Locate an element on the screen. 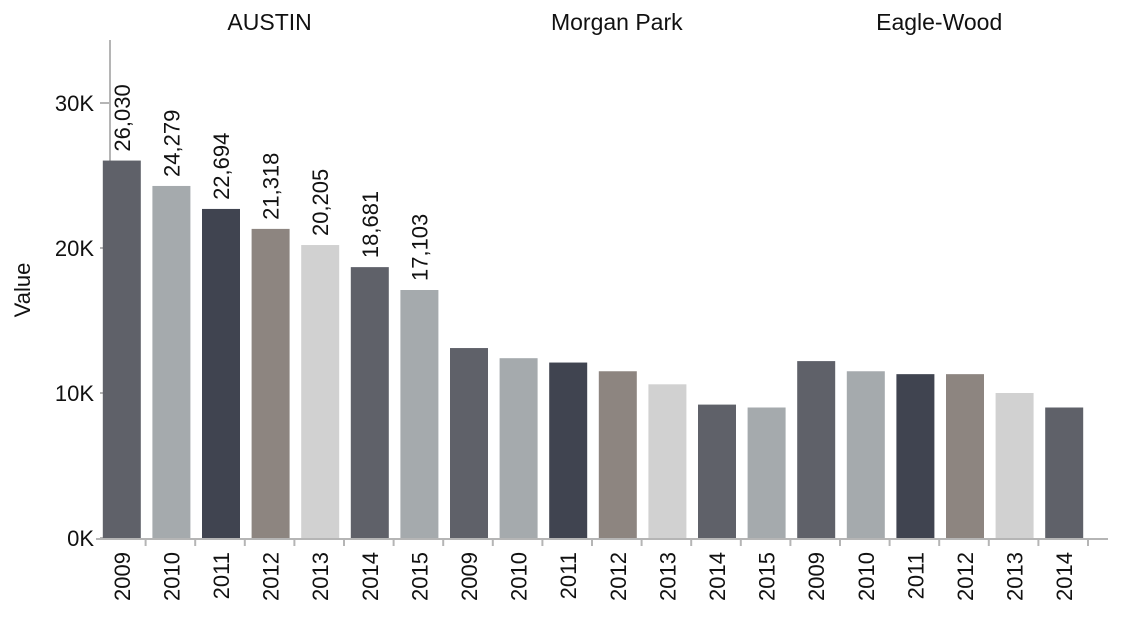 The height and width of the screenshot is (617, 1132). group-titles-layer: AUSTIN Morgan Park Eagle-Wood is located at coordinates (614, 22).